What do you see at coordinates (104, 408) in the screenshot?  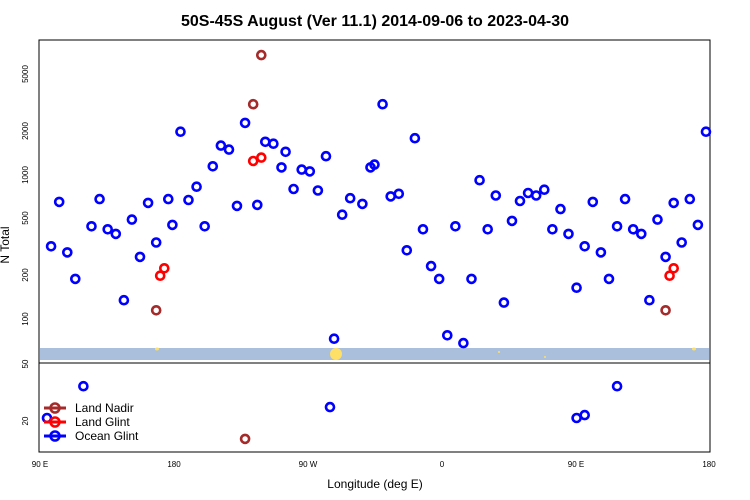 I see `legend-label-land-nadir: Land Nadir` at bounding box center [104, 408].